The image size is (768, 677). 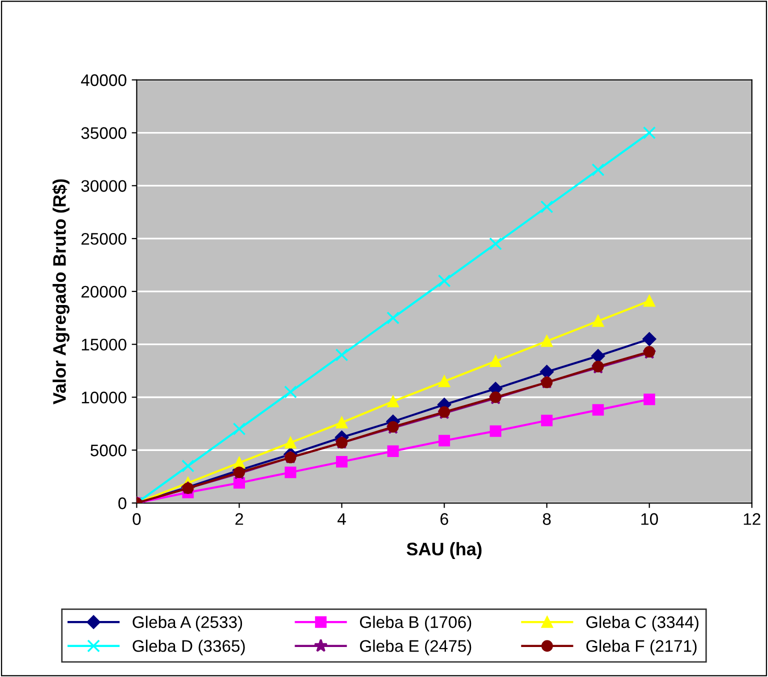 I want to click on legend-label: Gleba D (3365), so click(x=188, y=648).